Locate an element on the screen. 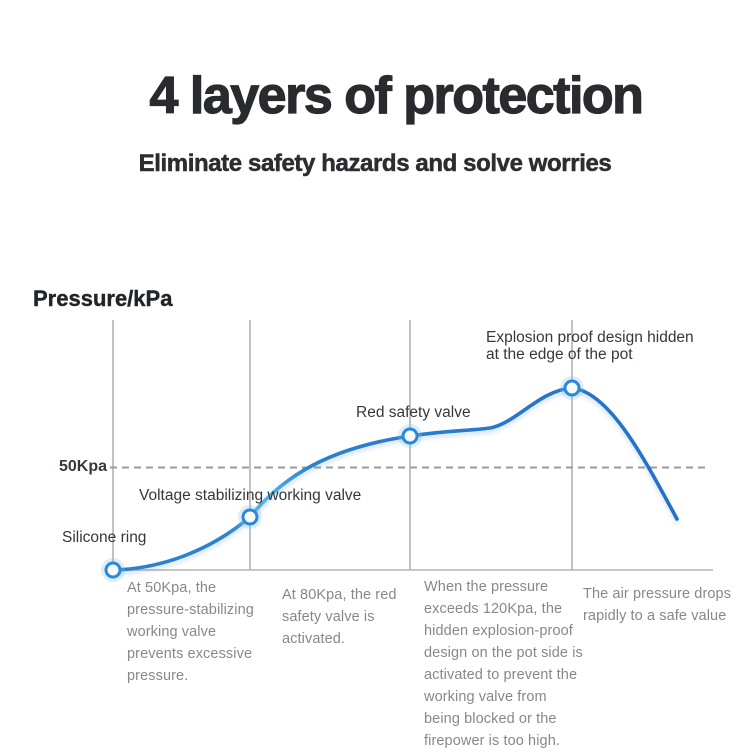 The width and height of the screenshot is (750, 752). annotation-red-safety-valve: Red safety valve is located at coordinates (413, 412).